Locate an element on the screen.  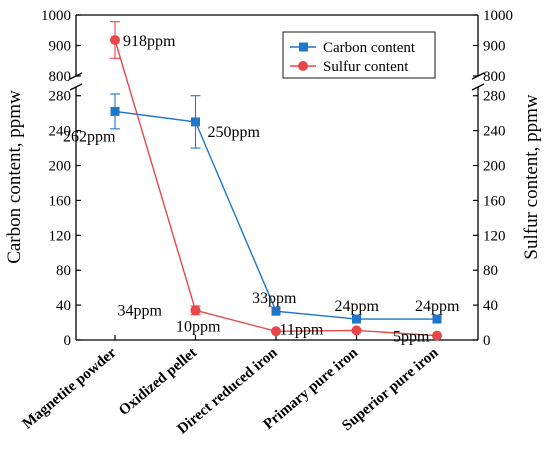
legend: Carbon content Sulfur content is located at coordinates (359, 55).